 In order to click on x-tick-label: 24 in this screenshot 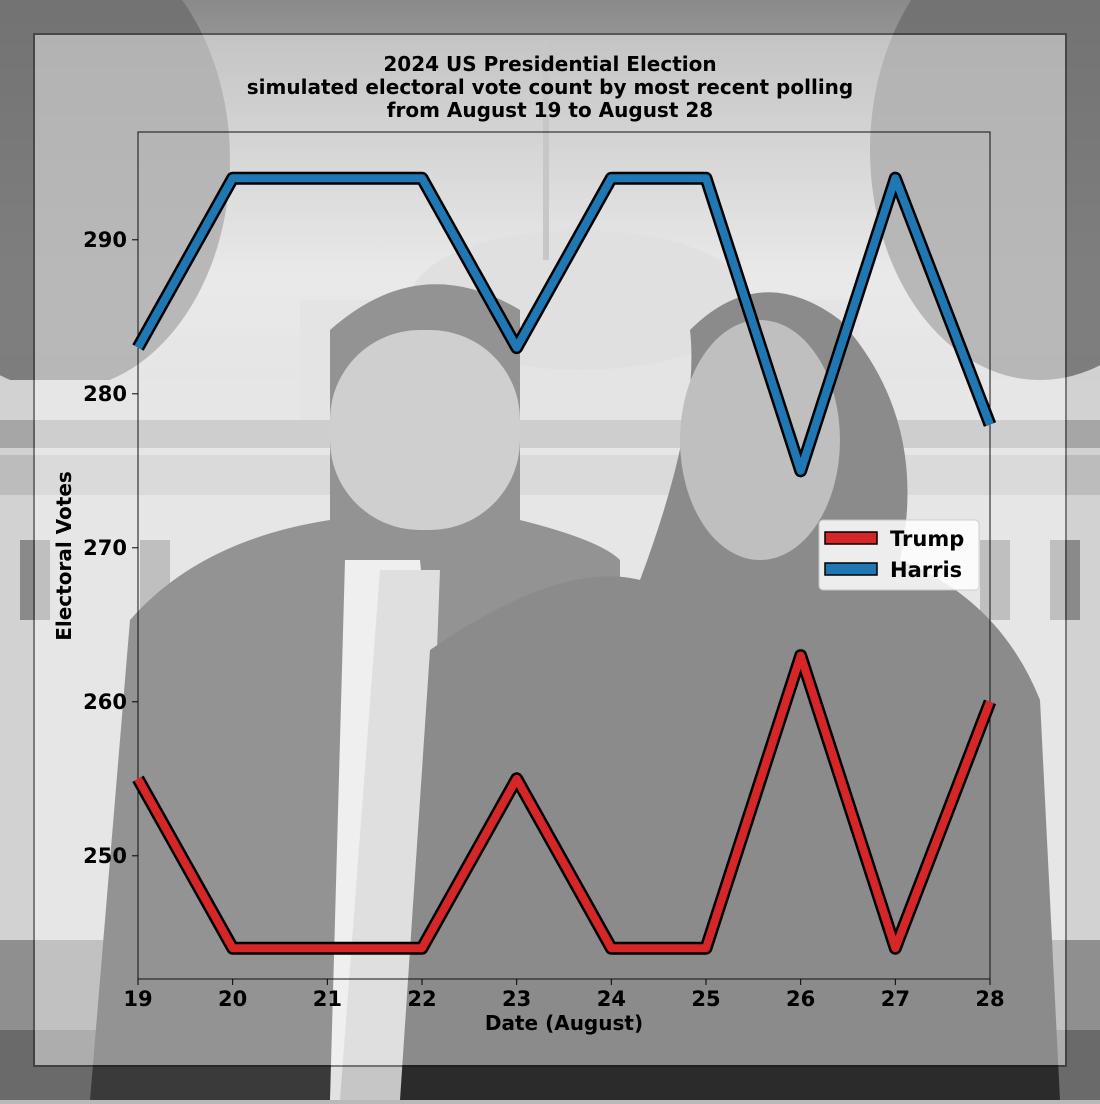, I will do `click(611, 999)`.